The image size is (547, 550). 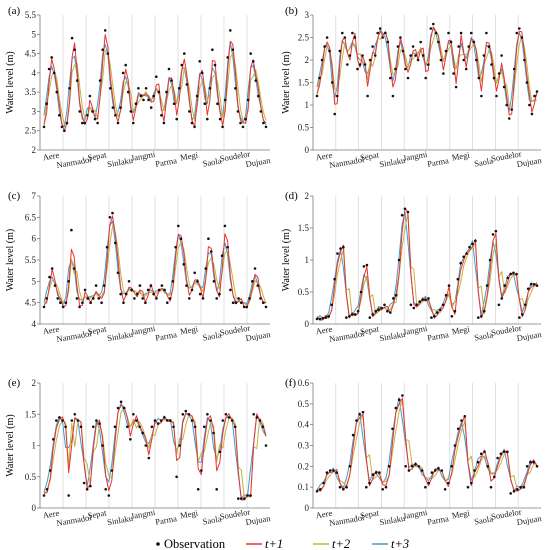 I want to click on y-tick-label: 6, so click(x=34, y=239).